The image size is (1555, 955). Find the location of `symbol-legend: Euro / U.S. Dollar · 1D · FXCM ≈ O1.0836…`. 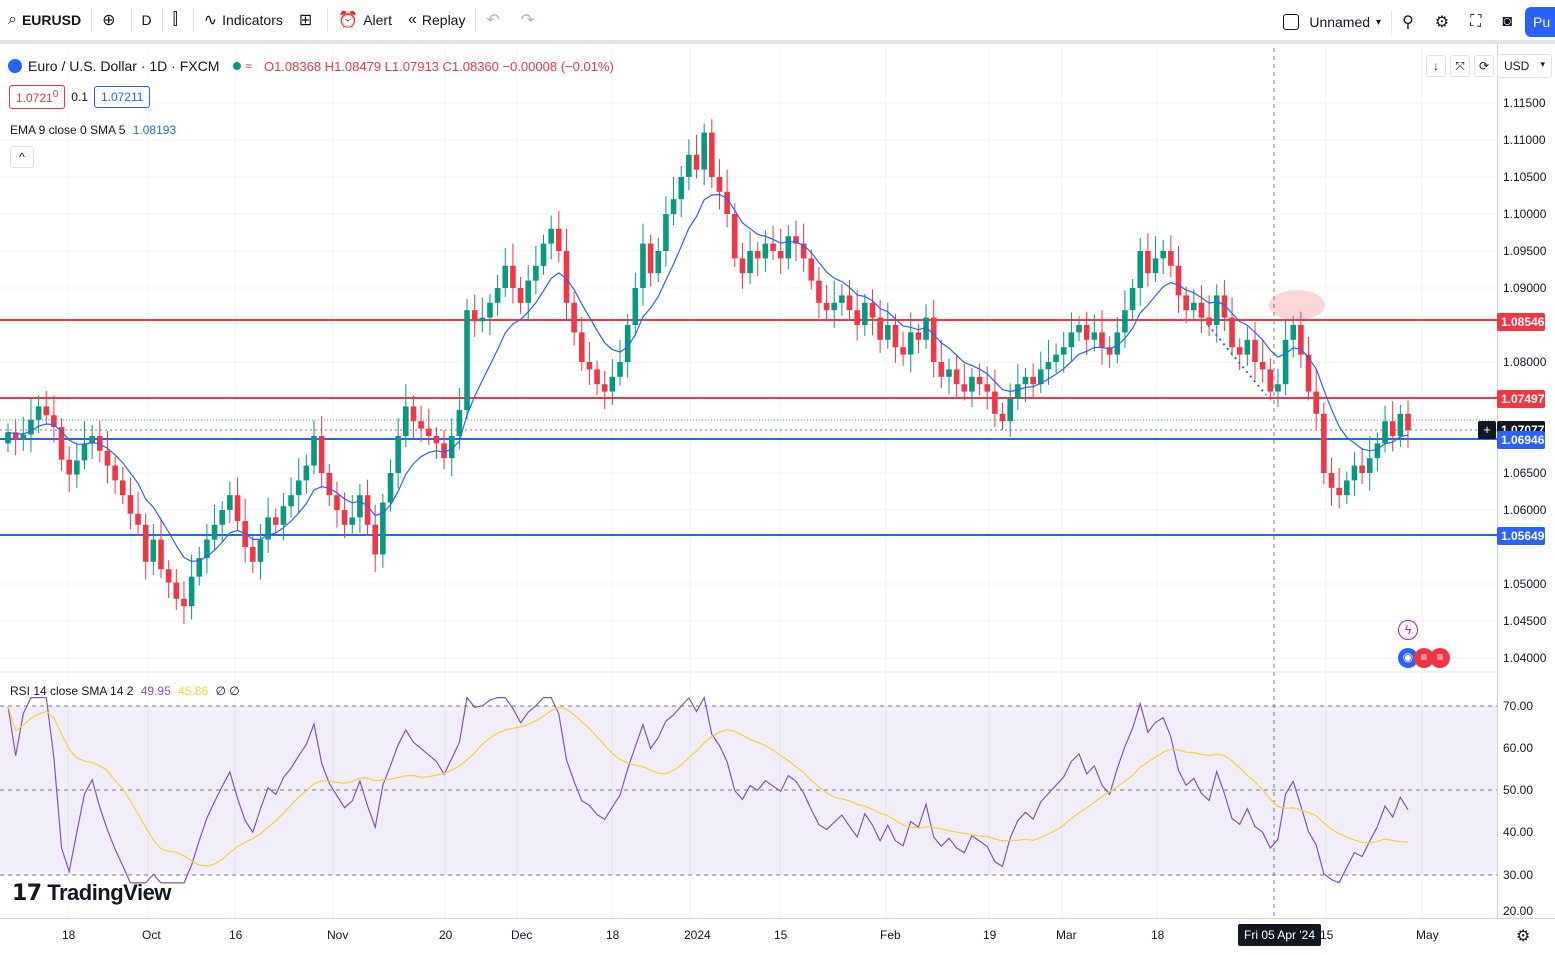

symbol-legend: Euro / U.S. Dollar · 1D · FXCM ≈ O1.0836… is located at coordinates (311, 66).